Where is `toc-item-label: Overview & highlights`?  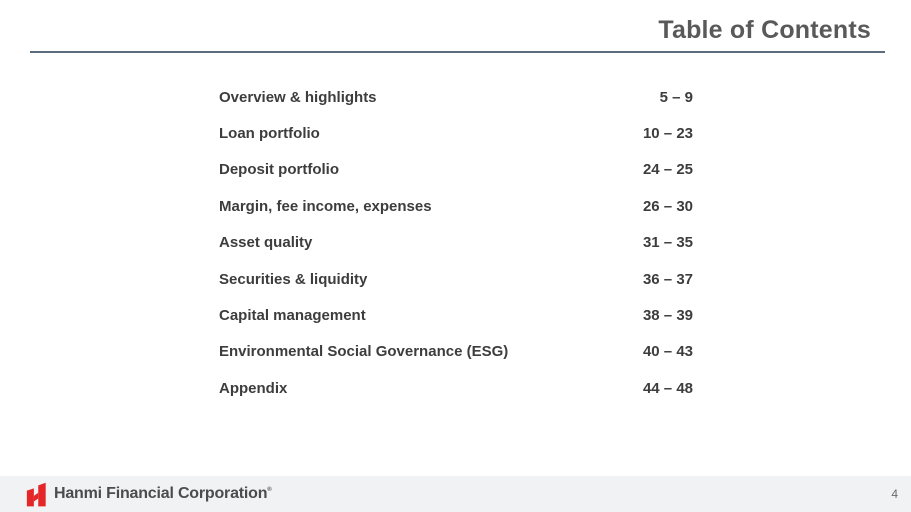
toc-item-label: Overview & highlights is located at coordinates (298, 97).